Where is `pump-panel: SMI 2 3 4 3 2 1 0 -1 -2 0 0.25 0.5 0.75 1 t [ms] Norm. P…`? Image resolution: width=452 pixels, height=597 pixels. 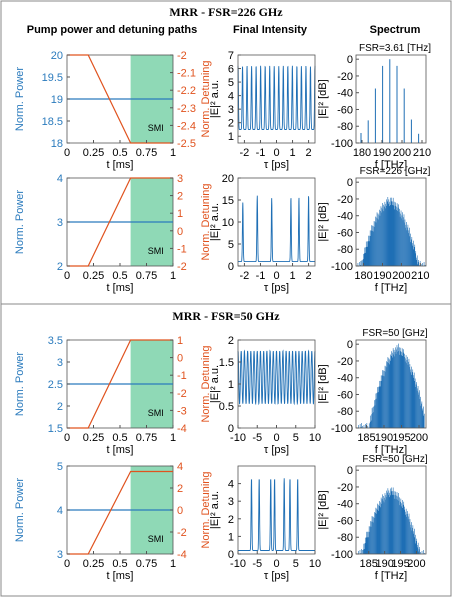
pump-panel: SMI 2 3 4 3 2 1 0 -1 -2 0 0.25 0.5 0.75 1 t [ms] Norm. P… is located at coordinates (113, 233).